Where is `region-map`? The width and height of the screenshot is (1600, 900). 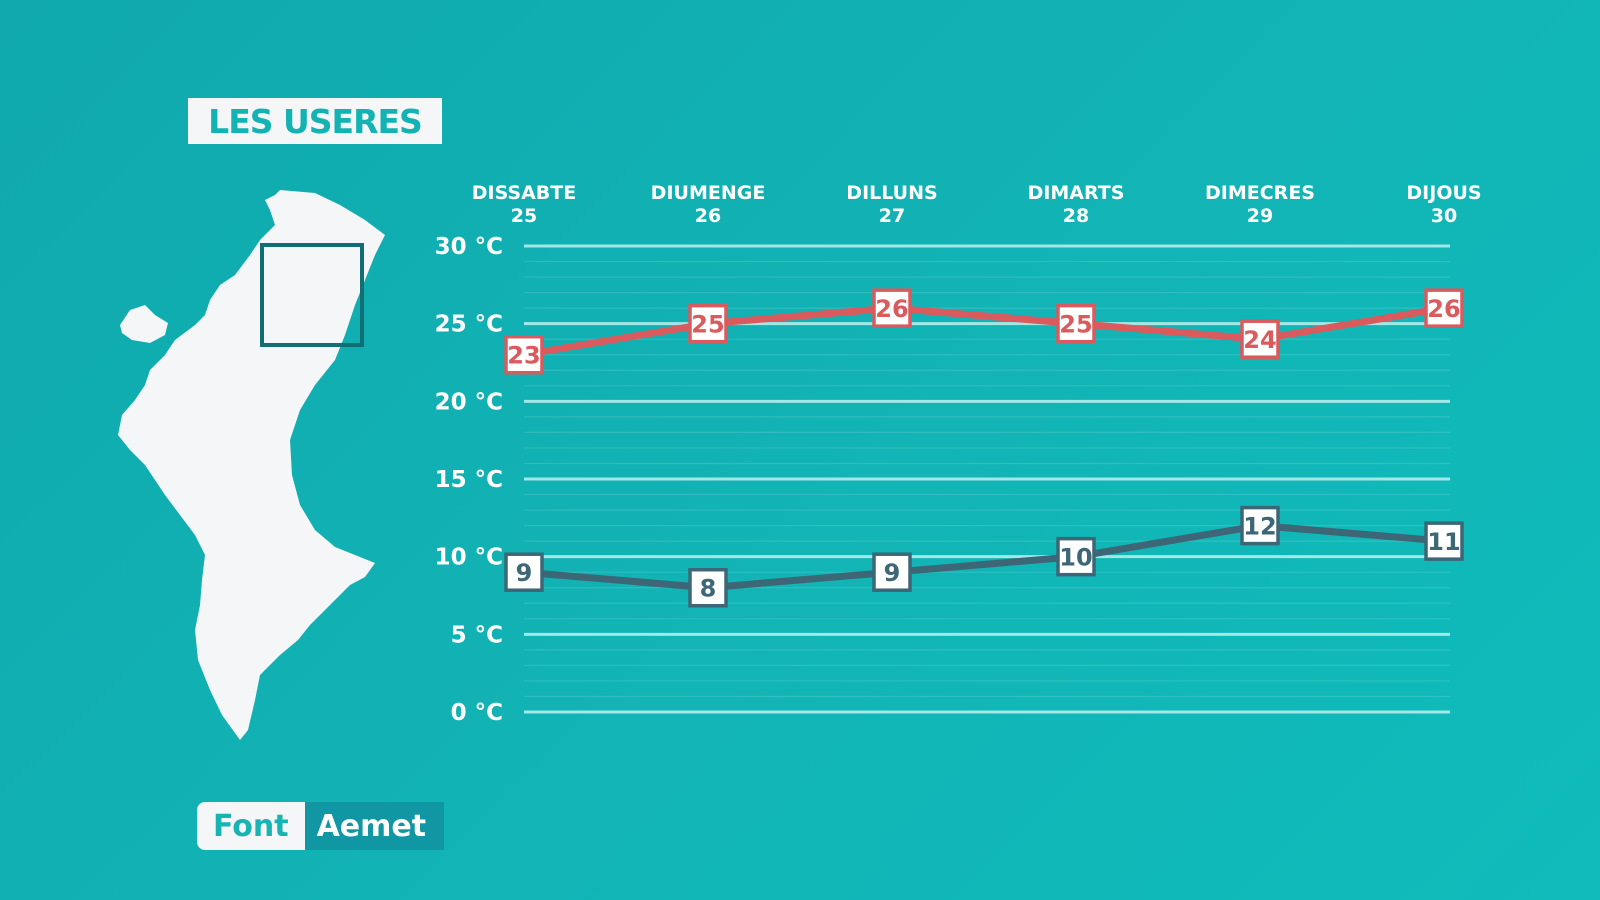
region-map is located at coordinates (251, 465).